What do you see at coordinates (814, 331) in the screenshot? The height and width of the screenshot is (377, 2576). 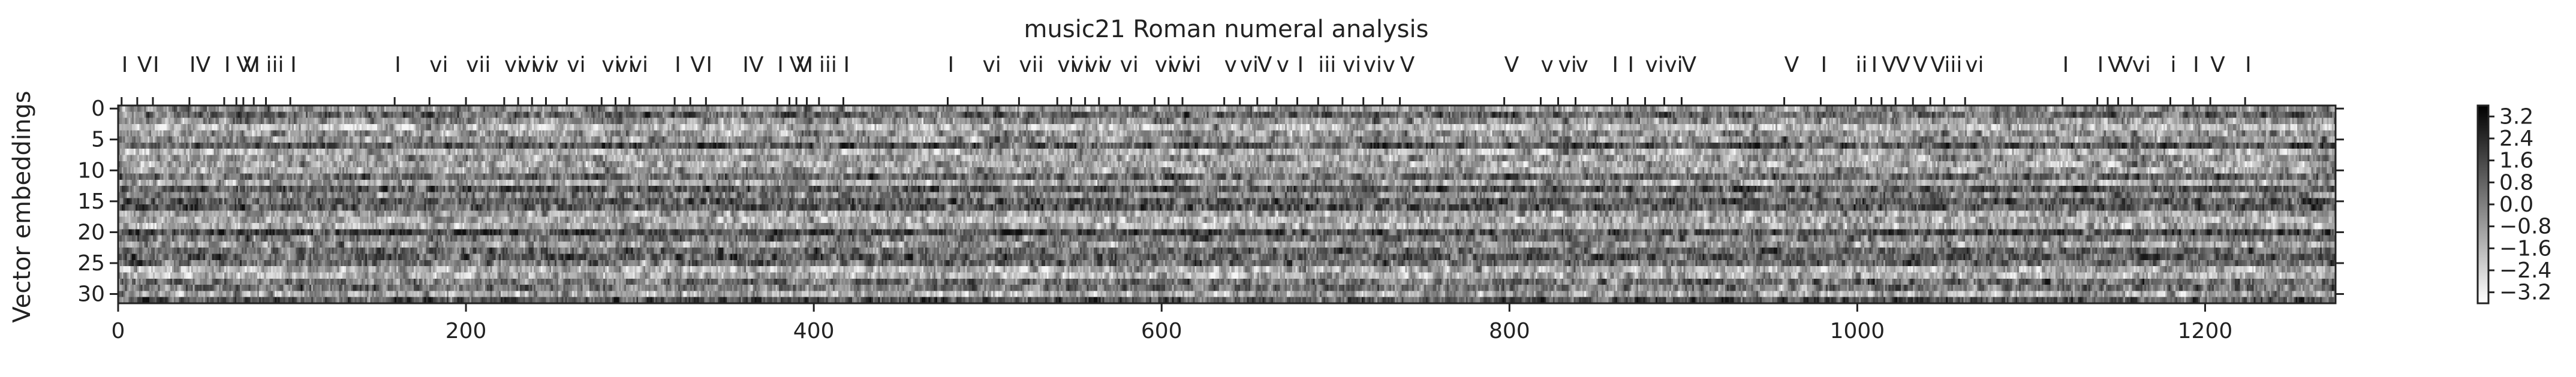 I see `x-tick-label: 400` at bounding box center [814, 331].